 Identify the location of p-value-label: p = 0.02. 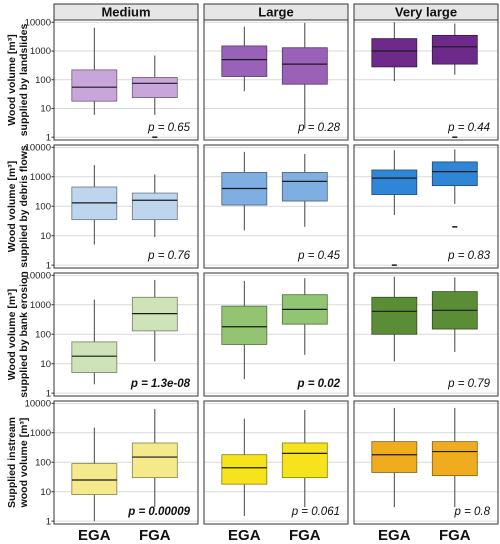
(318, 384).